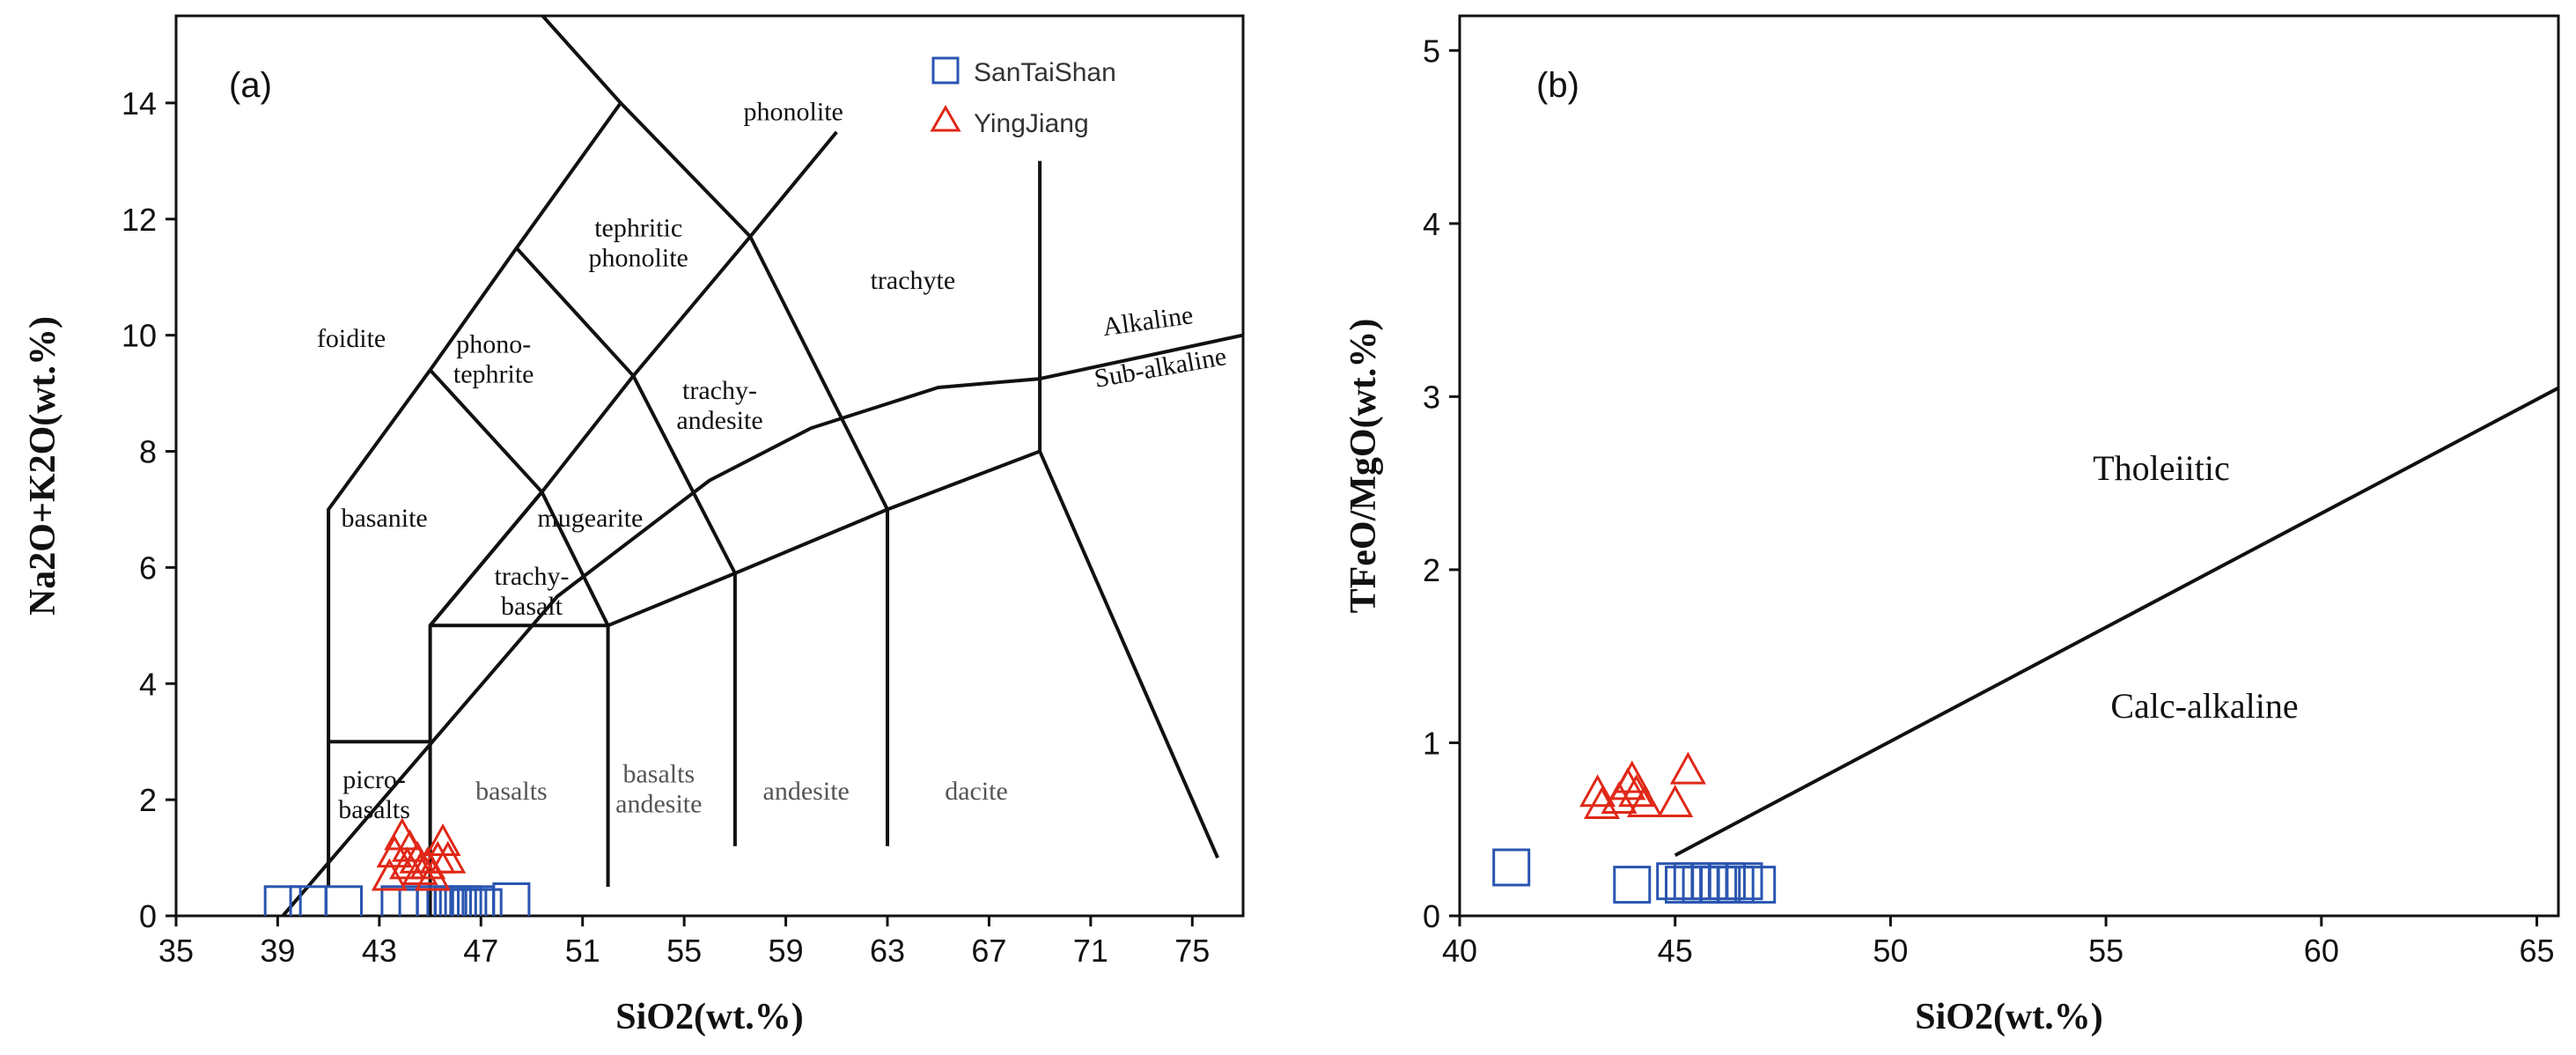  I want to click on x-tick-label: 45, so click(1676, 951).